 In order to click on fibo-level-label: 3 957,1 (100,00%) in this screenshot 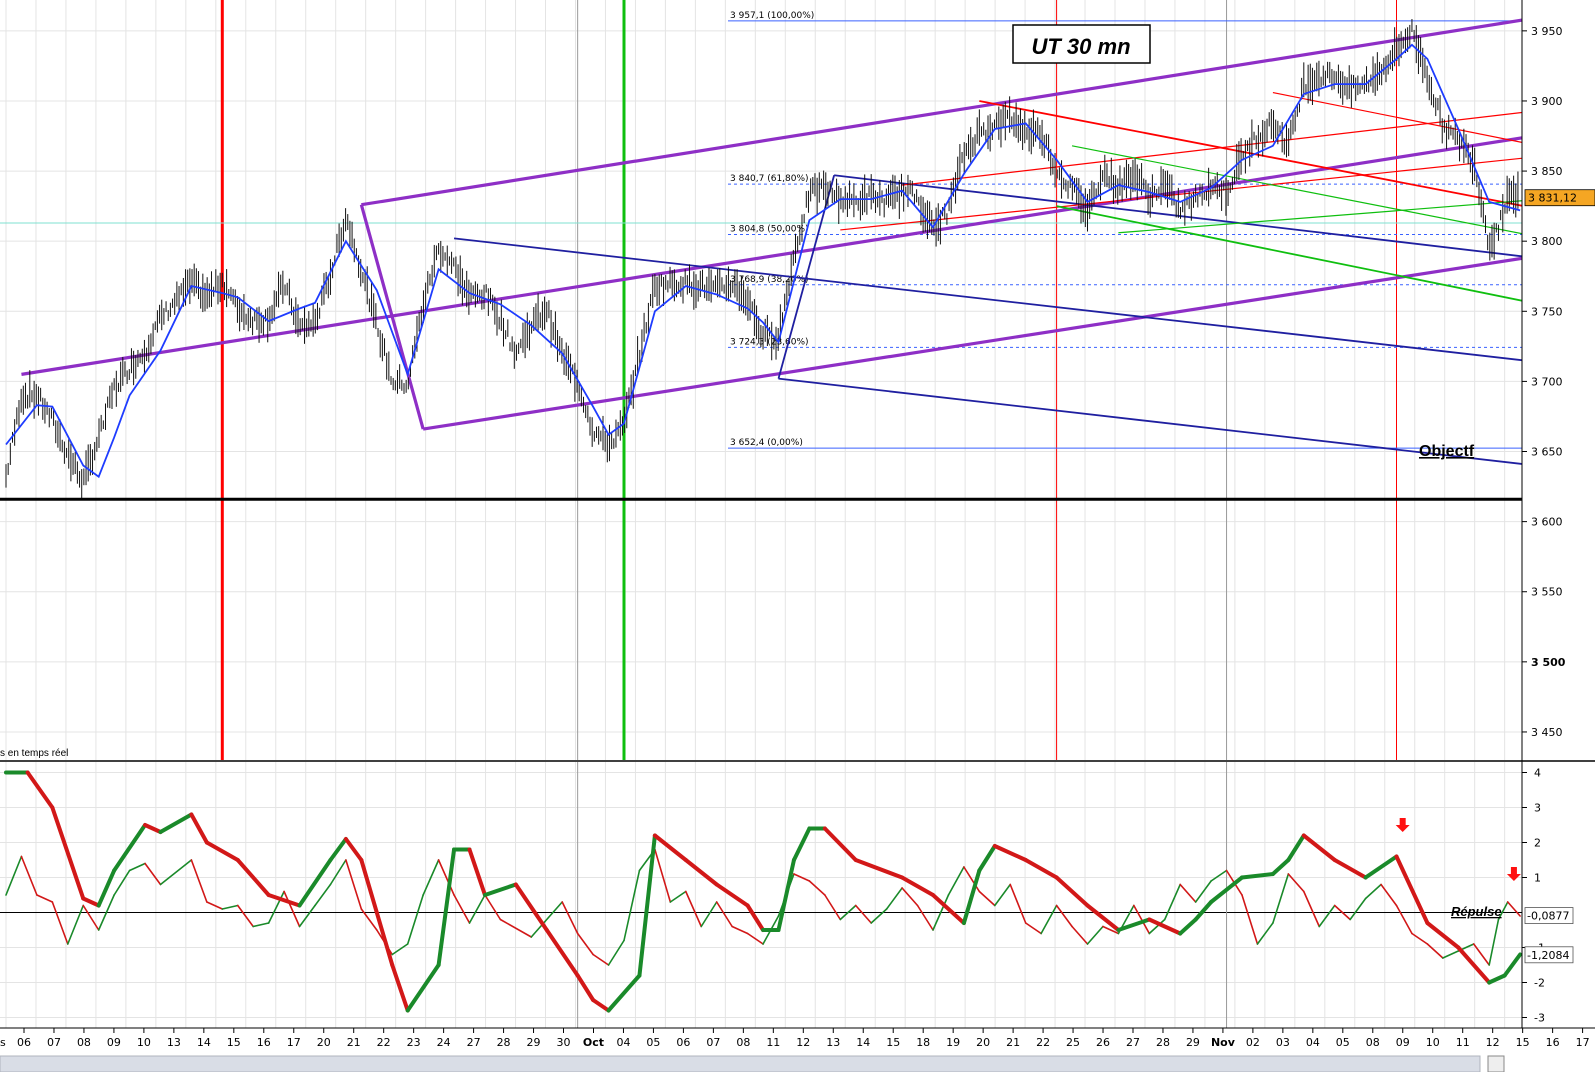, I will do `click(772, 16)`.